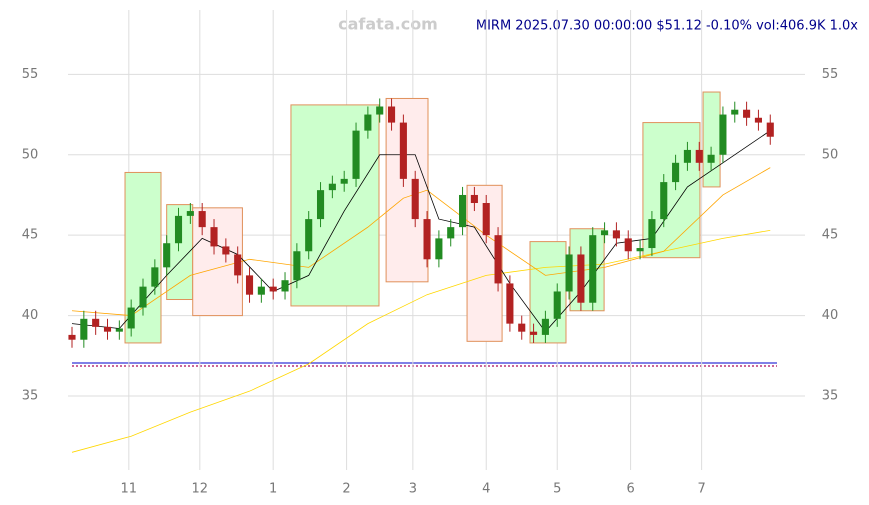  Describe the element at coordinates (129, 489) in the screenshot. I see `x-tick-label: 11` at that location.